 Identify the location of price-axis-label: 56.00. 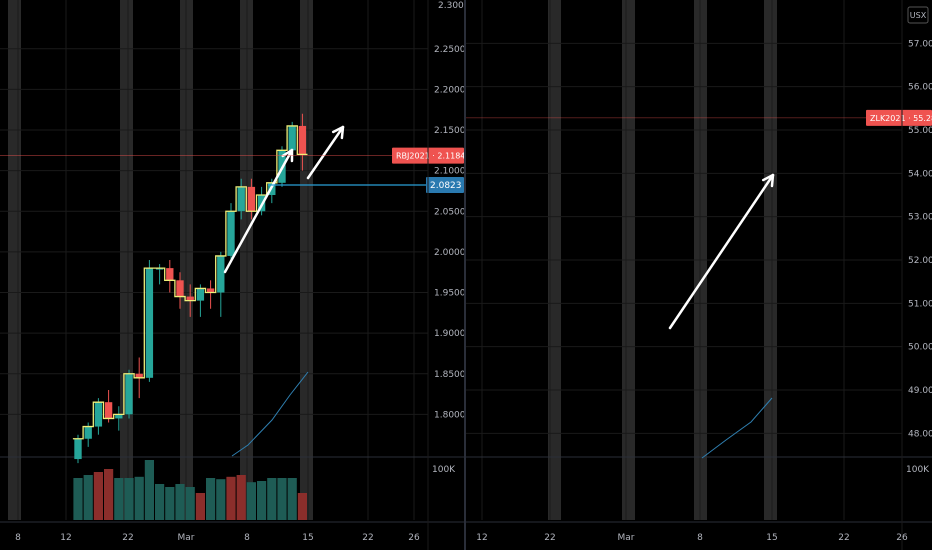
(920, 88).